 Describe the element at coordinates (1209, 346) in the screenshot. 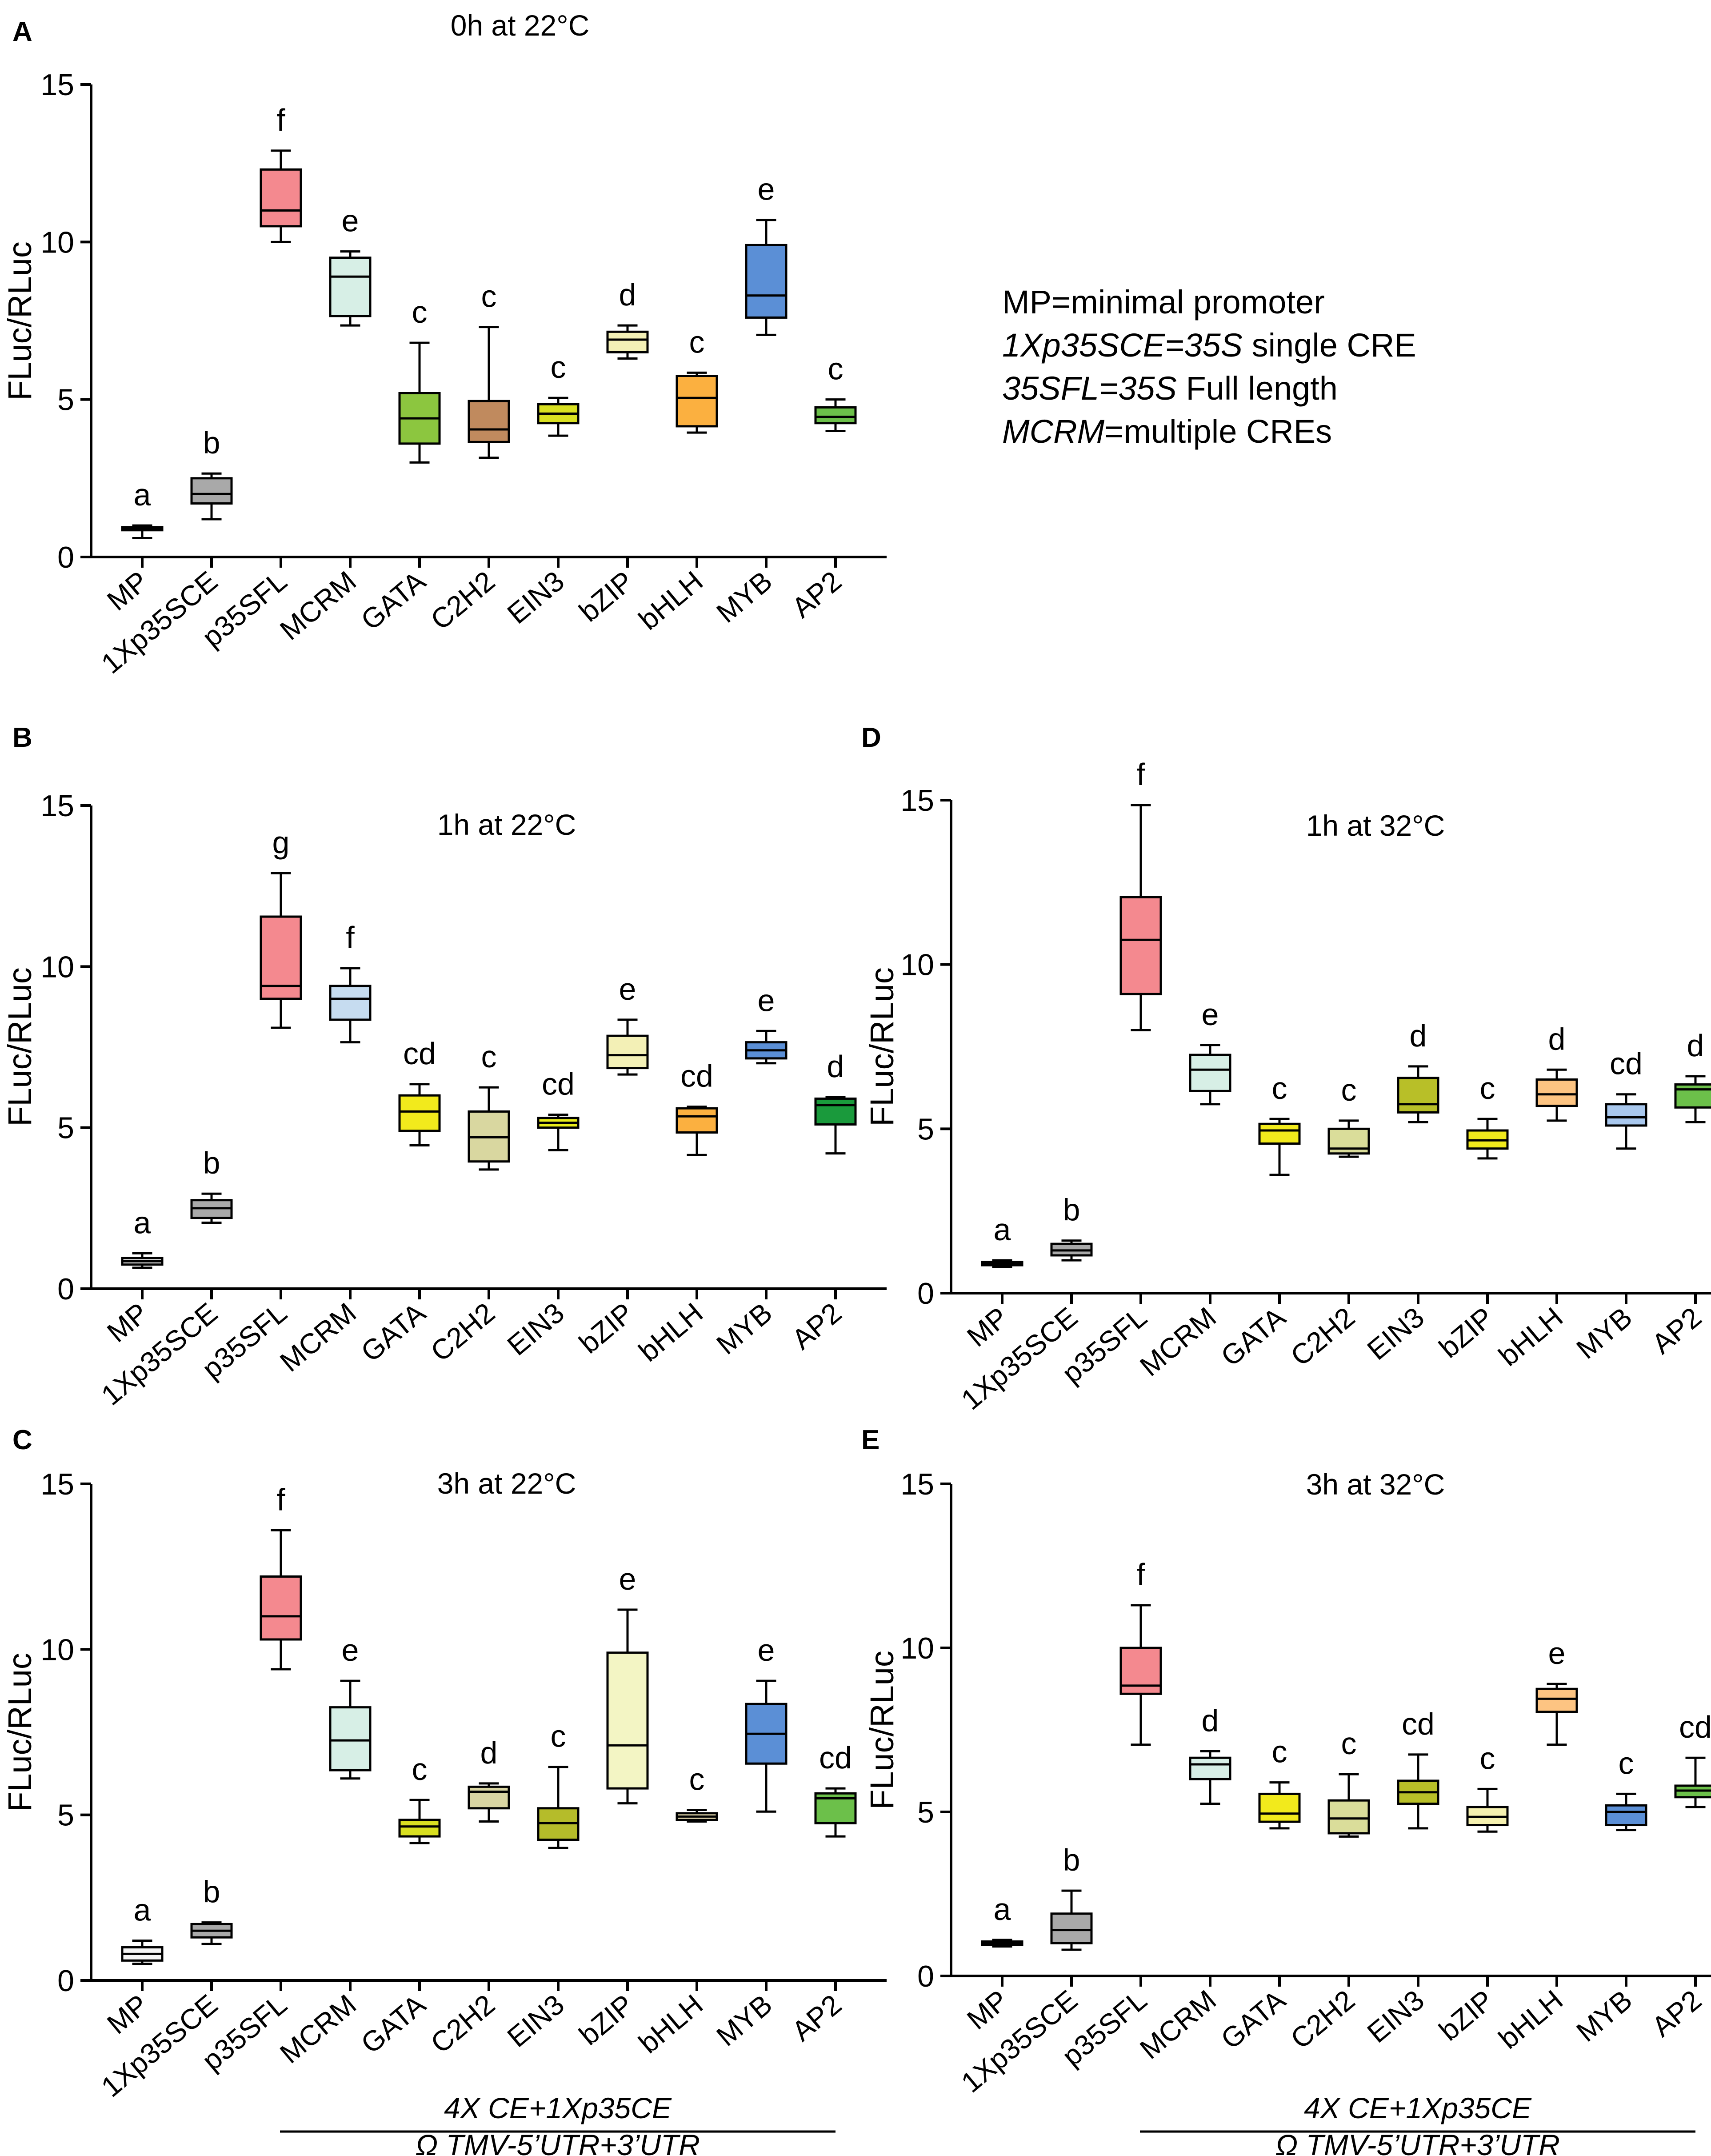

I see `legend-line-2: 1Xp35SCE=35S single CRE` at that location.